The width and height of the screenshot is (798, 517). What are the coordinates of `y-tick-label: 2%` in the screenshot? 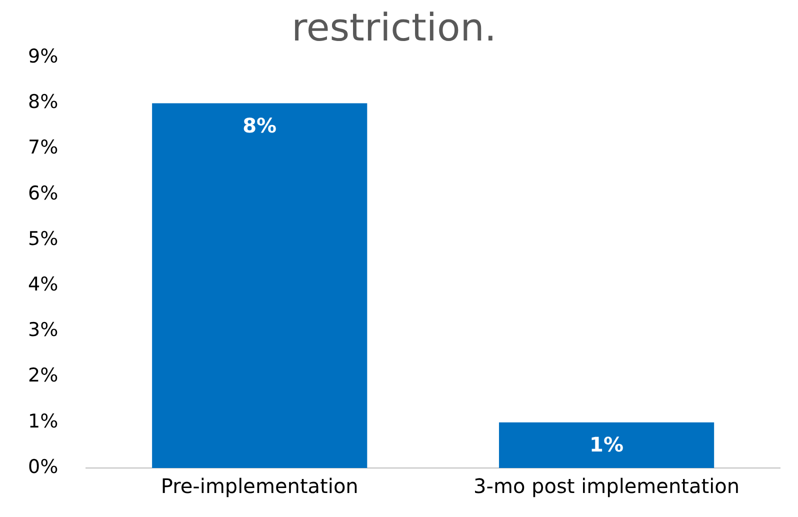 It's located at (43, 375).